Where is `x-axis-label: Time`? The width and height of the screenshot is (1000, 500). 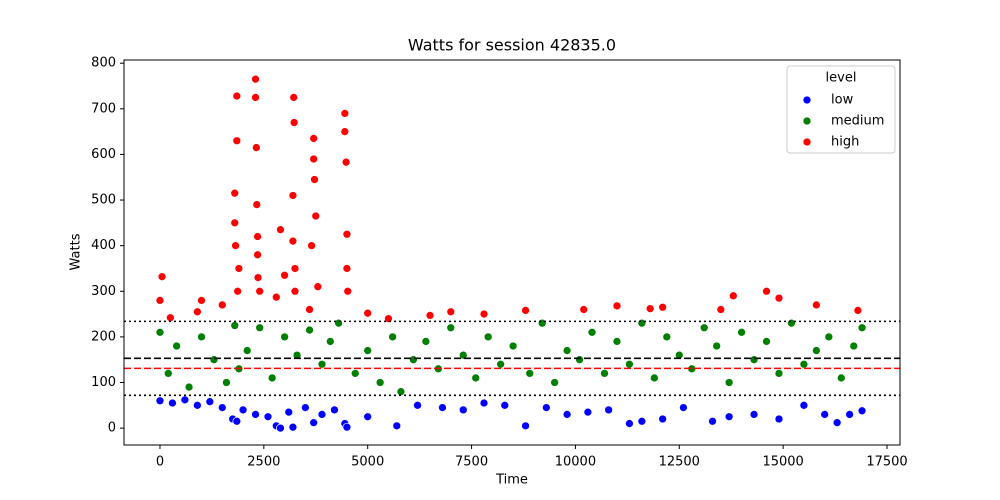 x-axis-label: Time is located at coordinates (511, 480).